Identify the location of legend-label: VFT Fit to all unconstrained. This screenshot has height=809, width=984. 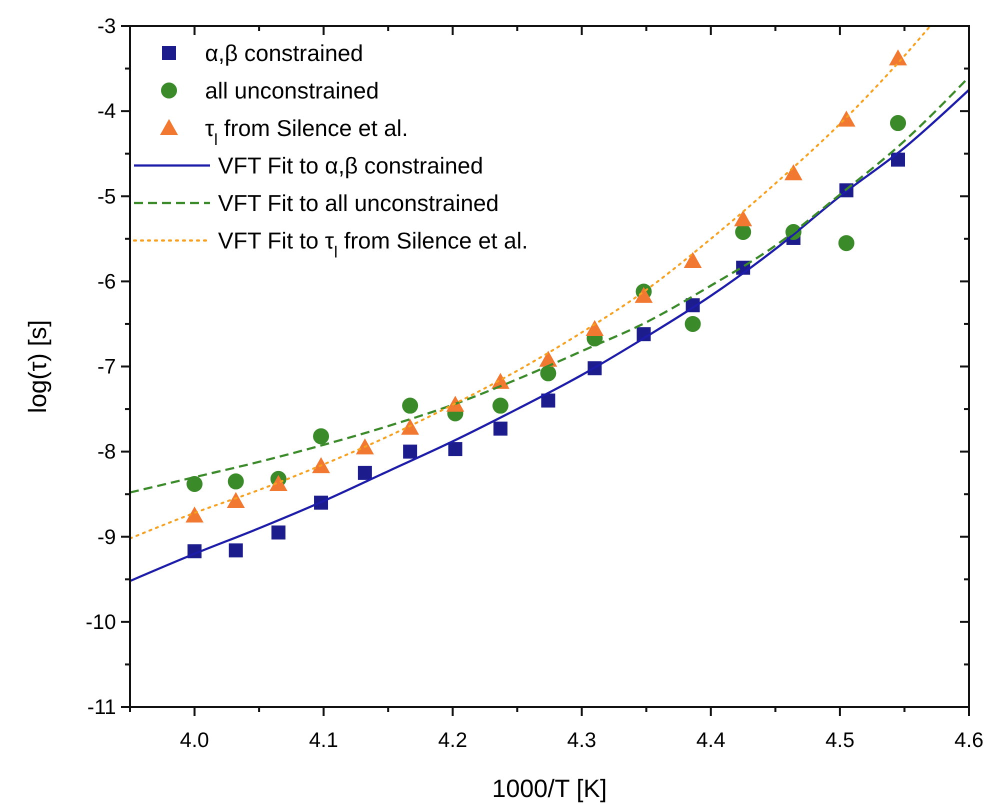
(358, 203).